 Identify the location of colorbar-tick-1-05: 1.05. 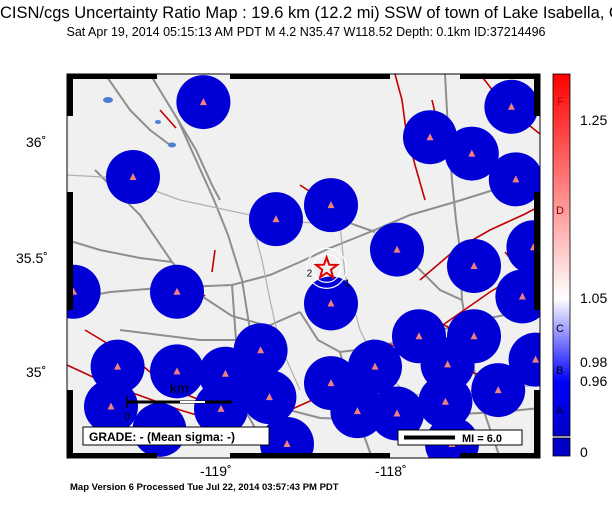
(593, 298).